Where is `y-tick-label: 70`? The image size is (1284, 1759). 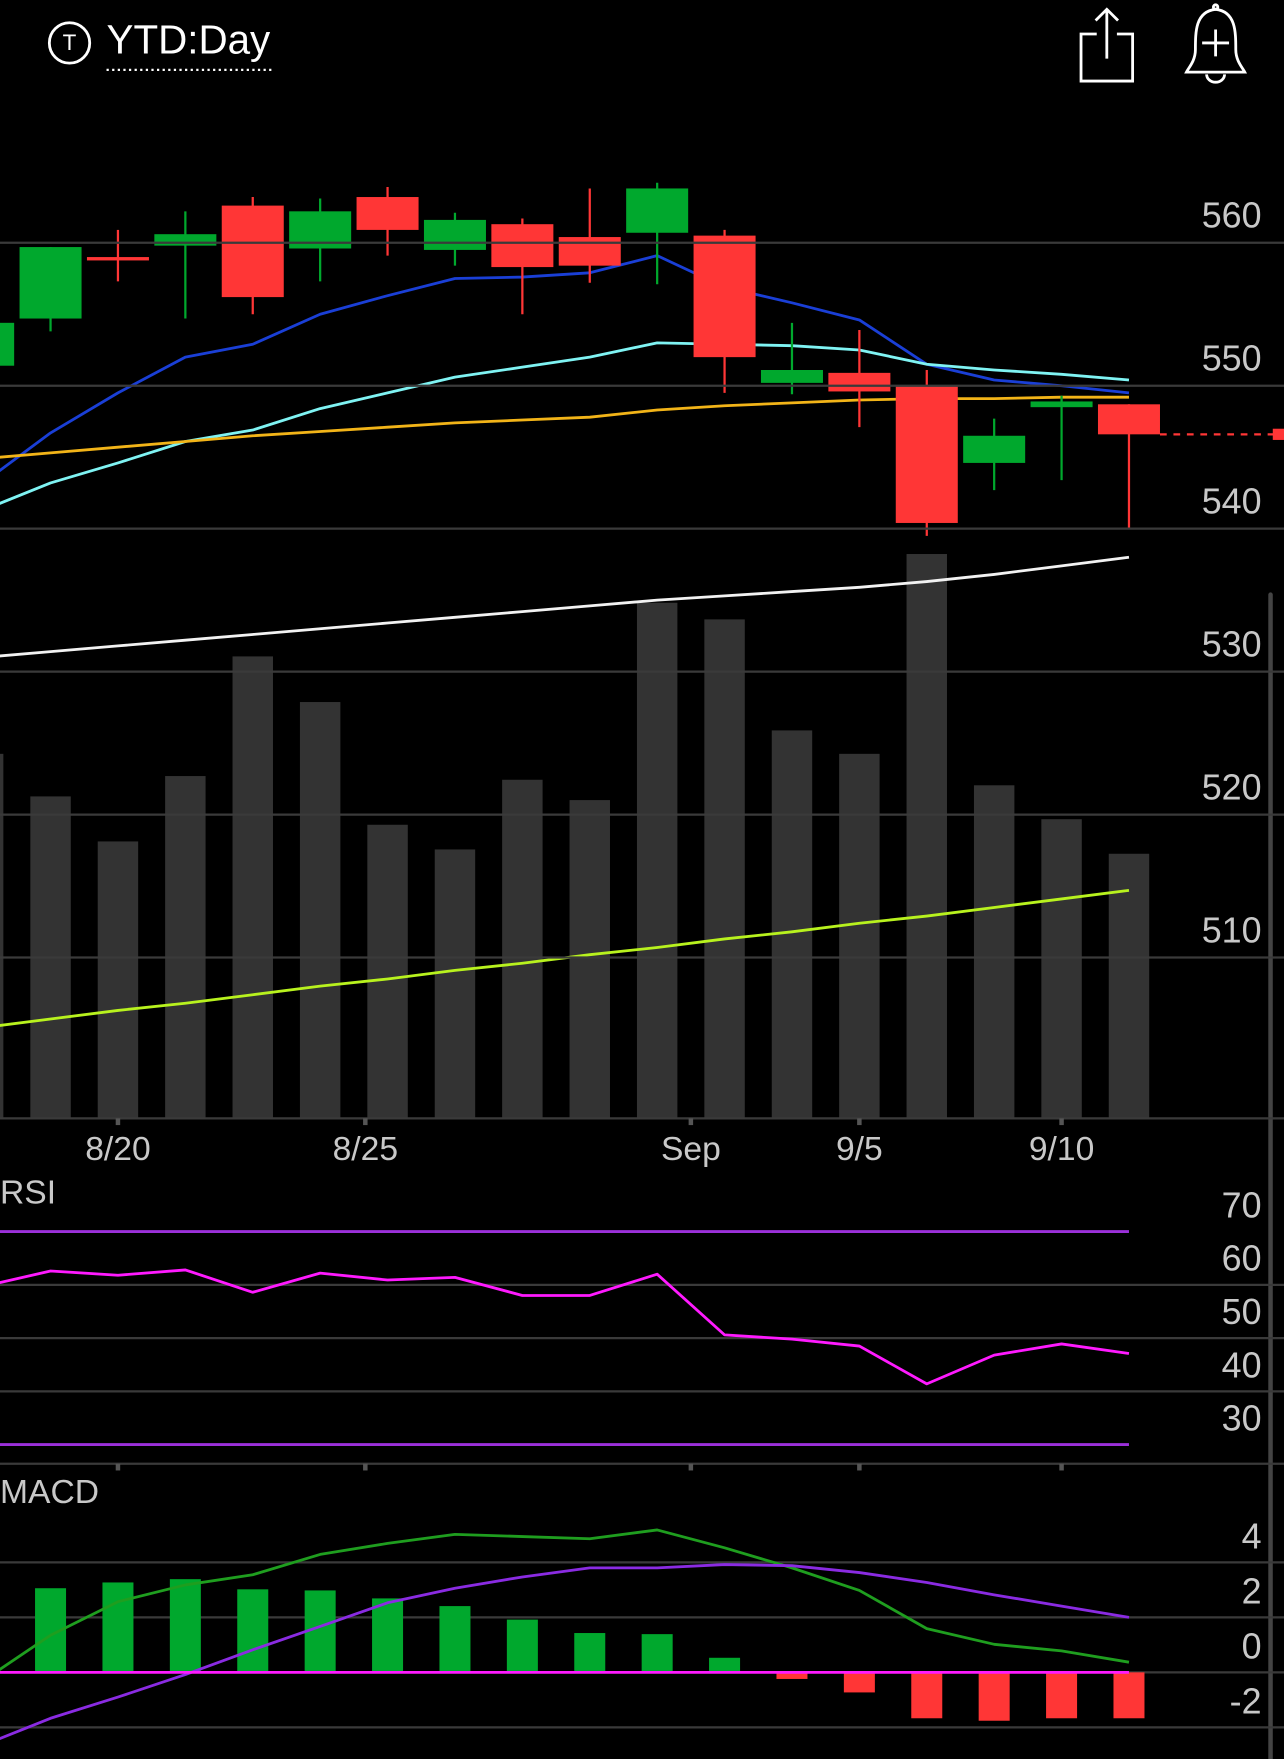
y-tick-label: 70 is located at coordinates (1242, 1206).